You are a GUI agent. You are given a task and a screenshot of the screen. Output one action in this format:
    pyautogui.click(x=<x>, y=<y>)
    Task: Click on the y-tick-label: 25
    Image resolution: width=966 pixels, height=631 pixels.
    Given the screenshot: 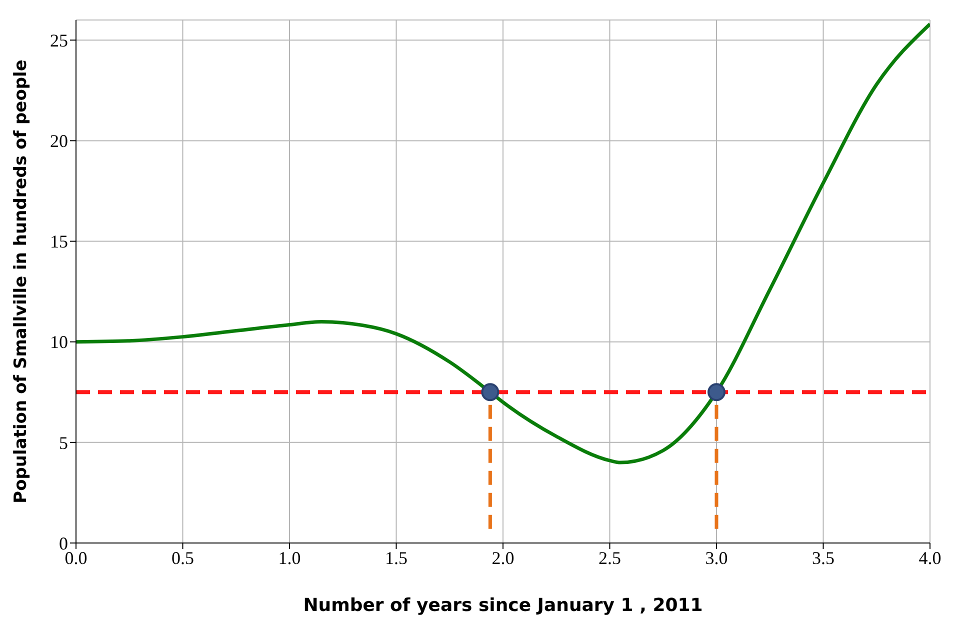 What is the action you would take?
    pyautogui.click(x=59, y=40)
    